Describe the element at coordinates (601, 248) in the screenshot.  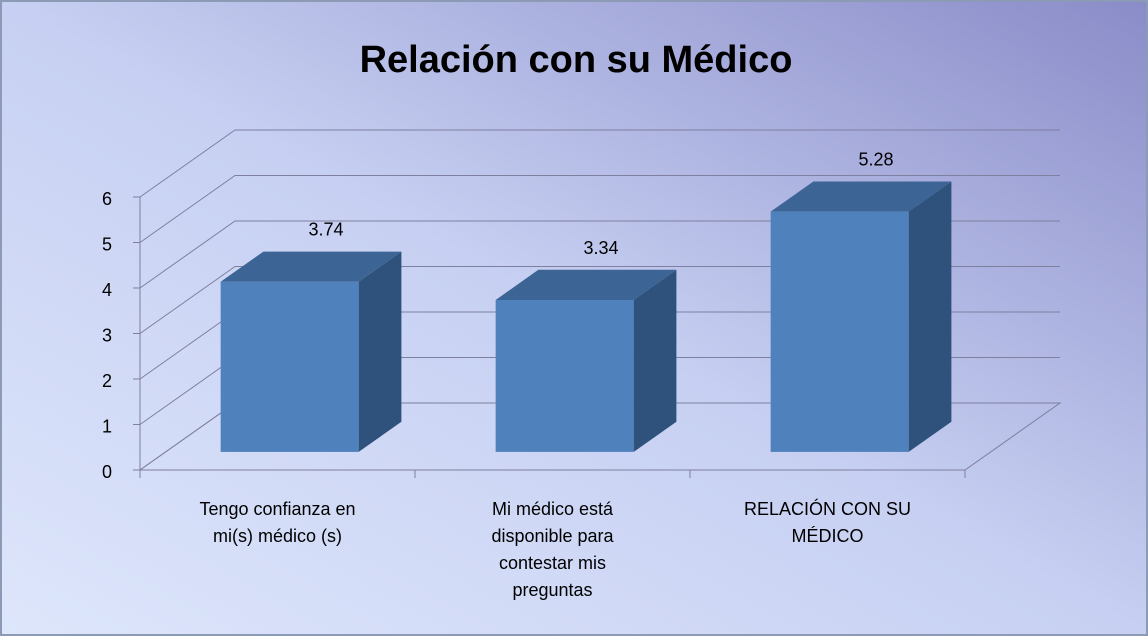
I see `data-label: 3.34` at that location.